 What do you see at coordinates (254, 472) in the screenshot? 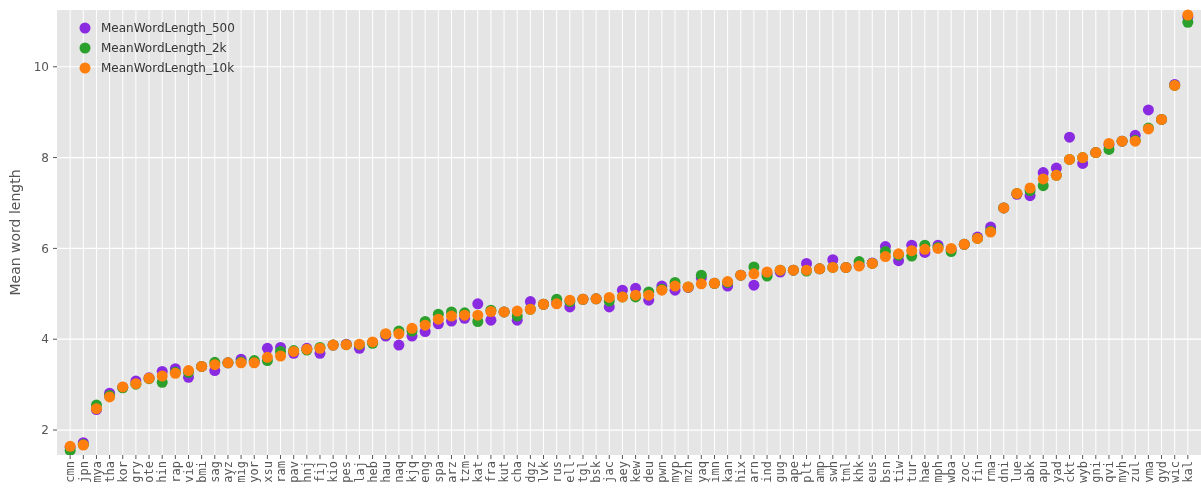
I see `x-tick-label: yor` at bounding box center [254, 472].